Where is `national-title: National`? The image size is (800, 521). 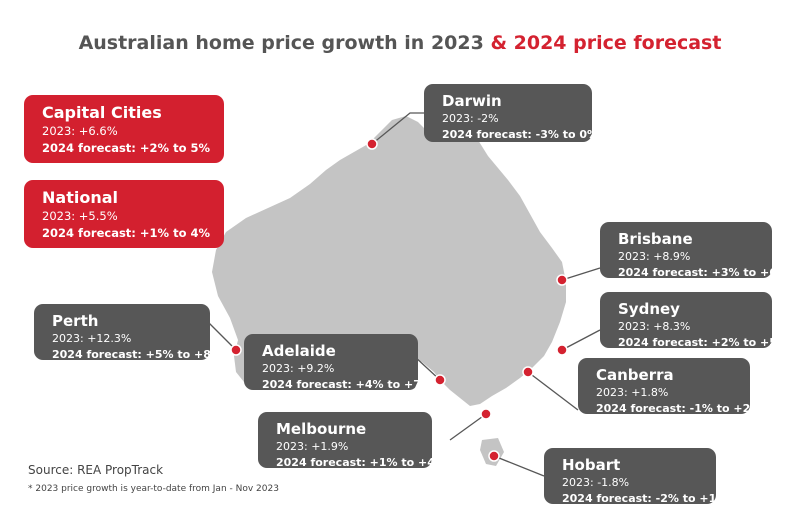
national-title: National is located at coordinates (80, 197).